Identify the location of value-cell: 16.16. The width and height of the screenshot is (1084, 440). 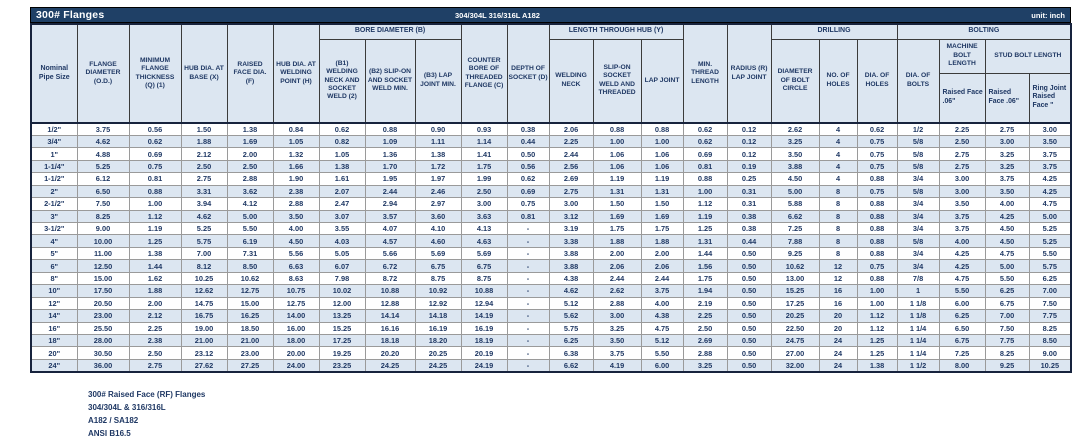
(390, 328).